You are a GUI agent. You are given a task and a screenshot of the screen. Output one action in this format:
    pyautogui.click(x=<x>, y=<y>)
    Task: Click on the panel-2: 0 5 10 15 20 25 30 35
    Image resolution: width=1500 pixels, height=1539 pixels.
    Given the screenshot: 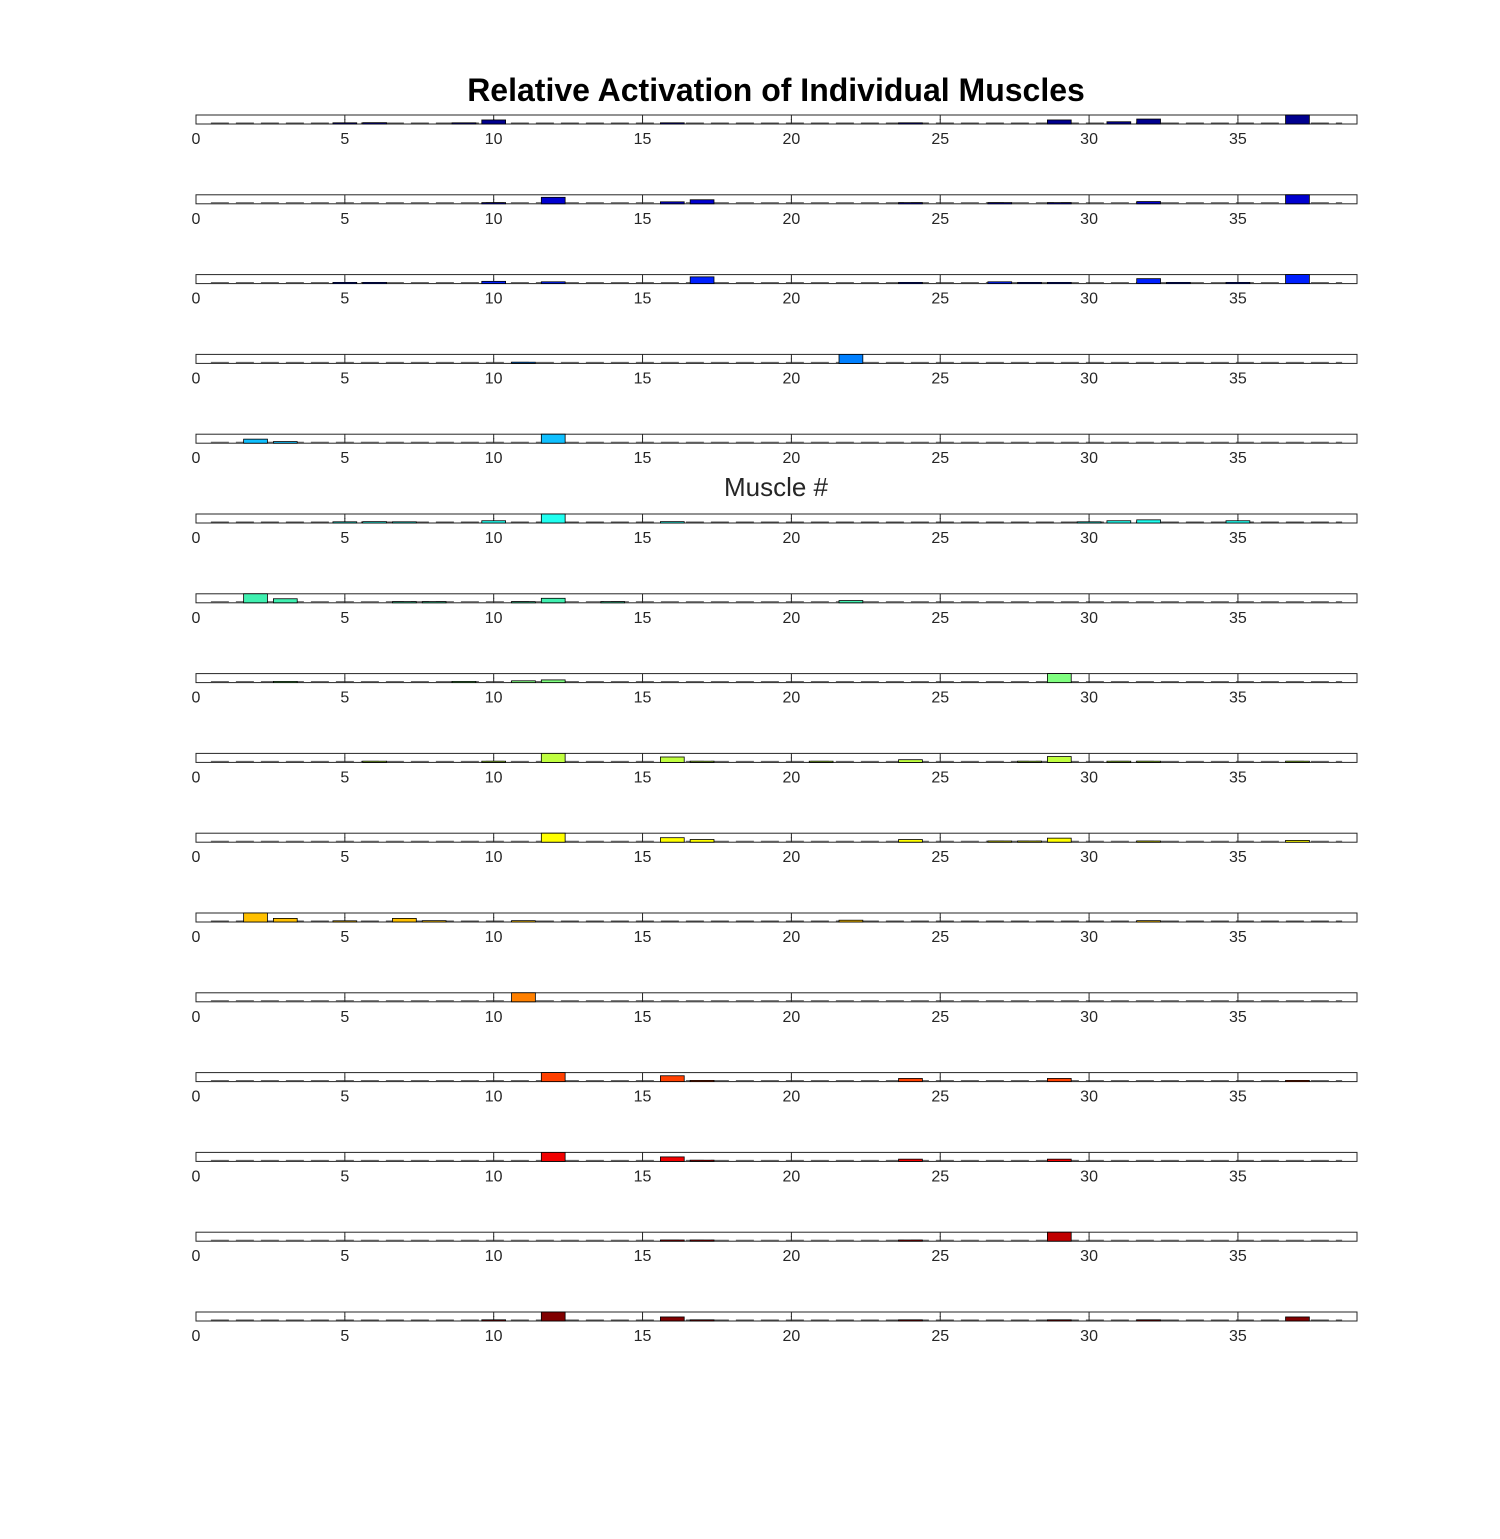 What is the action you would take?
    pyautogui.click(x=775, y=211)
    